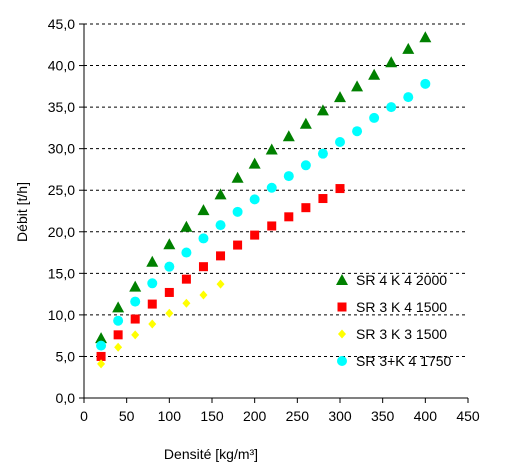 This screenshot has width=505, height=472. What do you see at coordinates (61, 24) in the screenshot?
I see `y-tick-label: 45,0` at bounding box center [61, 24].